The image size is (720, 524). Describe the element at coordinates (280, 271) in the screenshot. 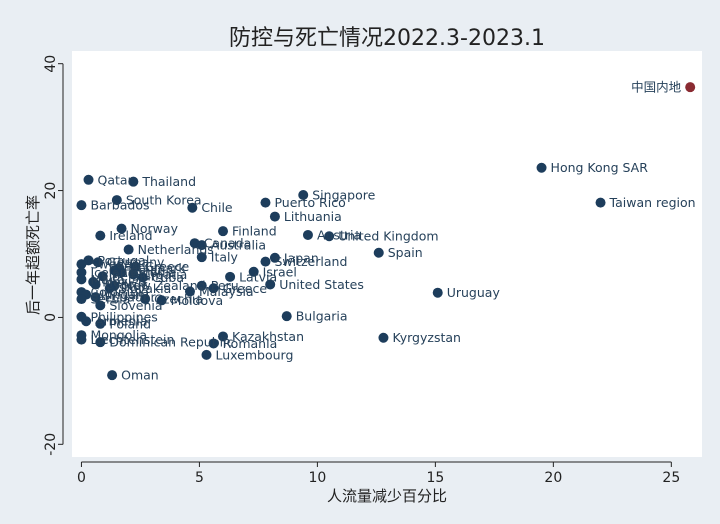

I see `point-label: Israel` at that location.